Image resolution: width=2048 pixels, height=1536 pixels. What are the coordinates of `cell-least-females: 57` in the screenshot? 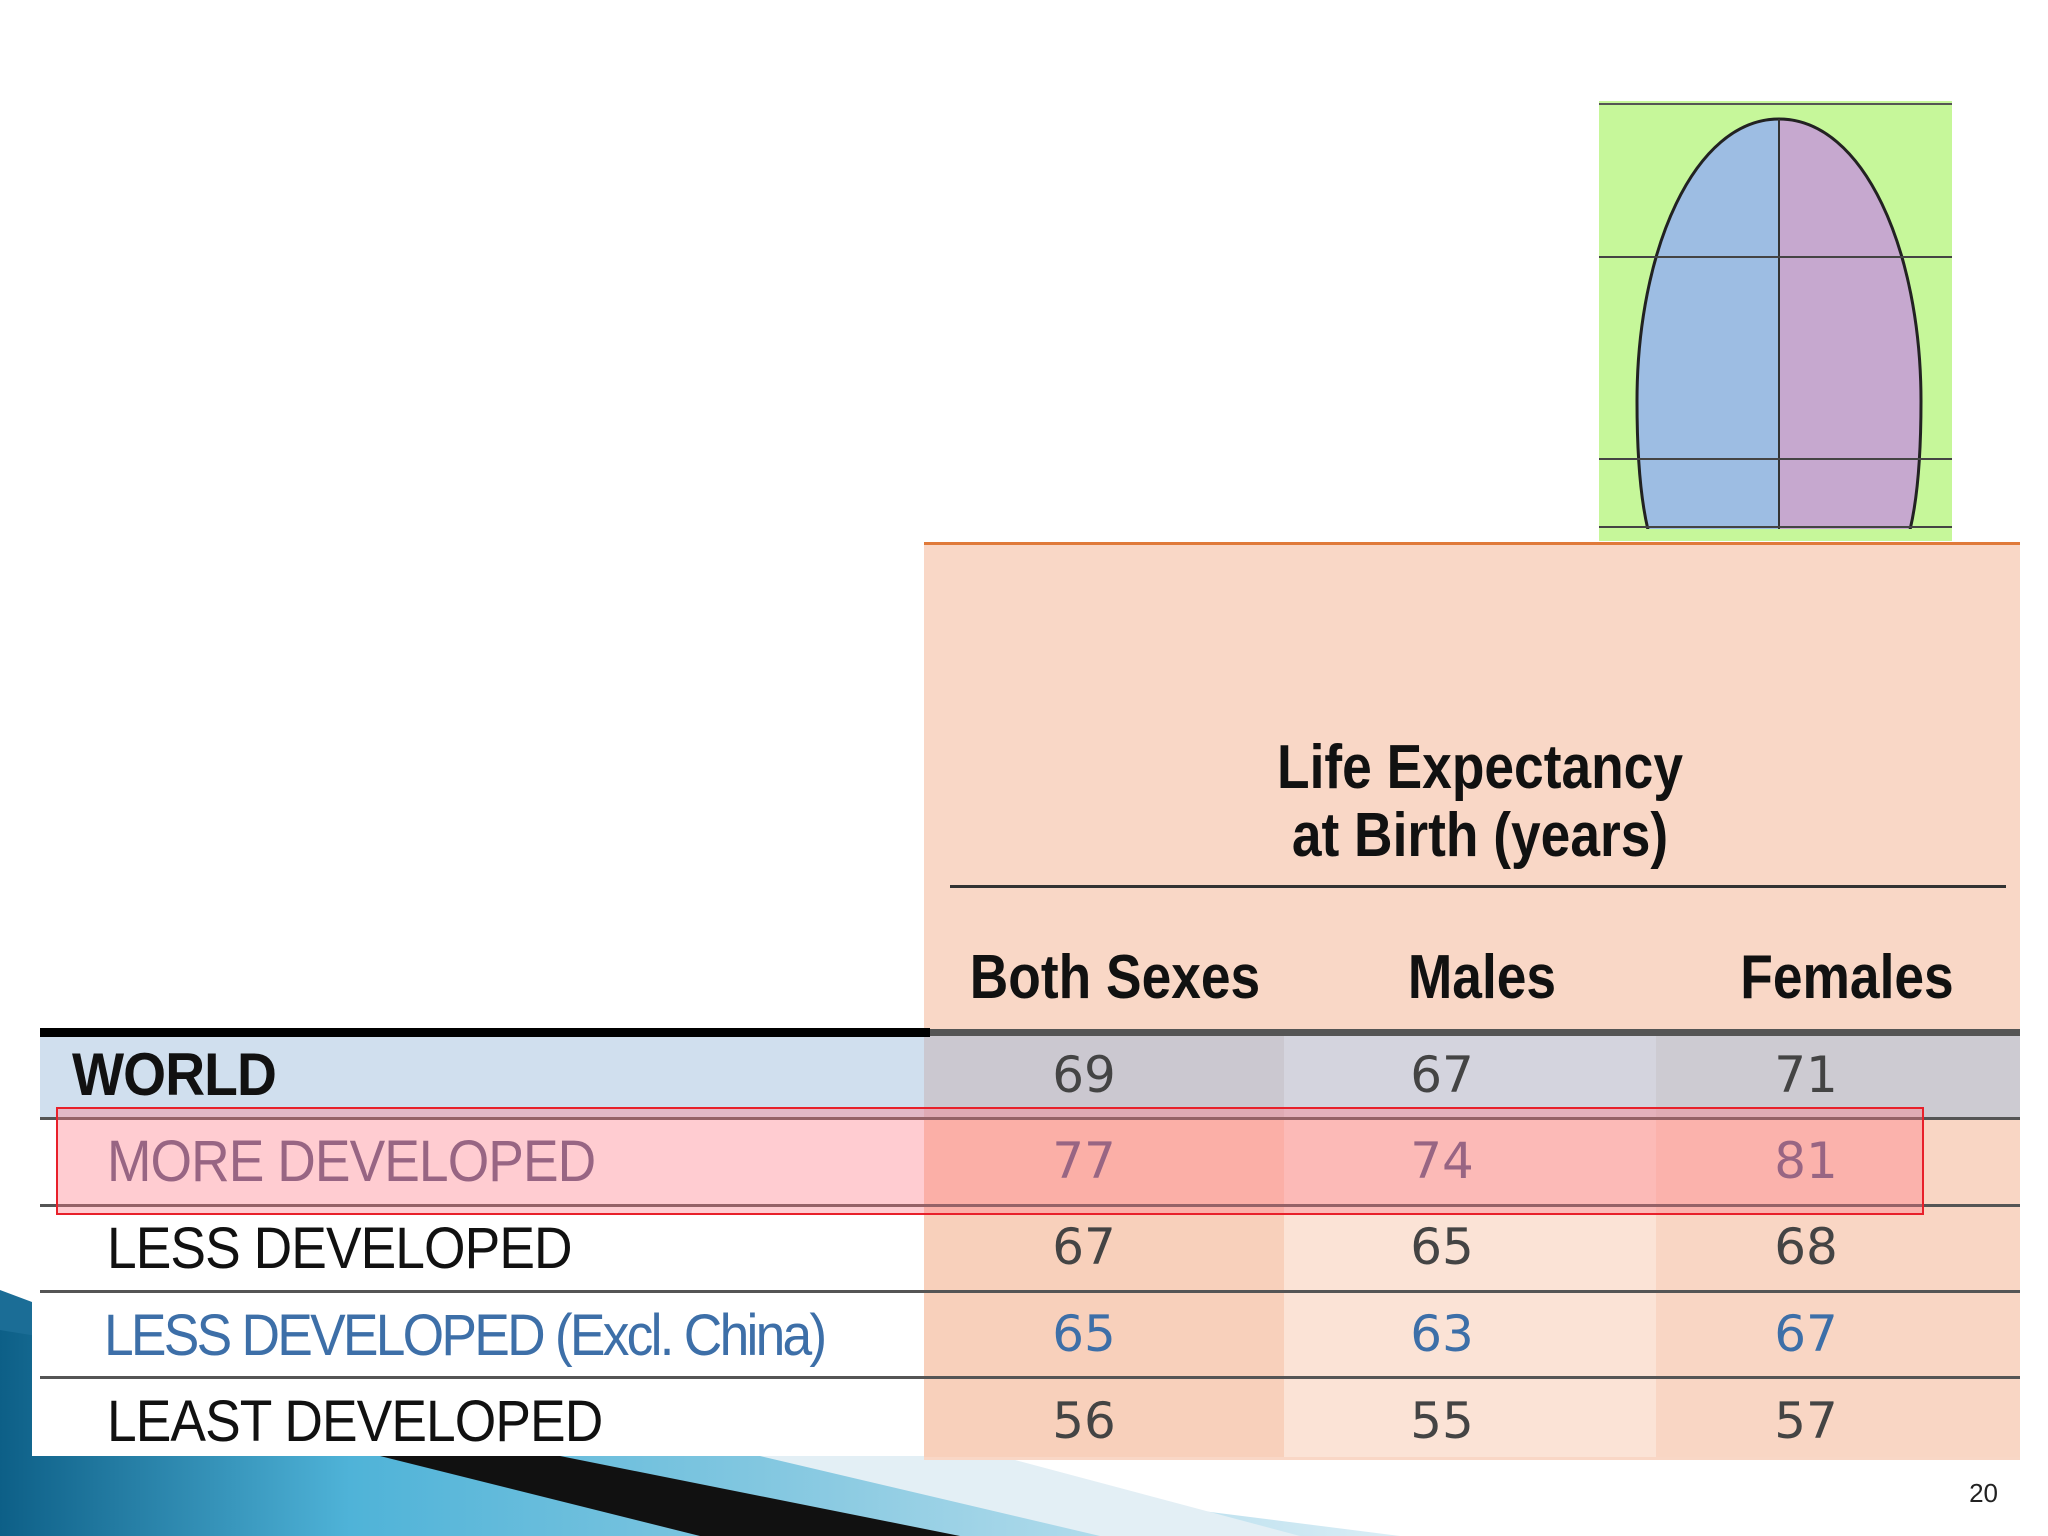 It's located at (1806, 1421).